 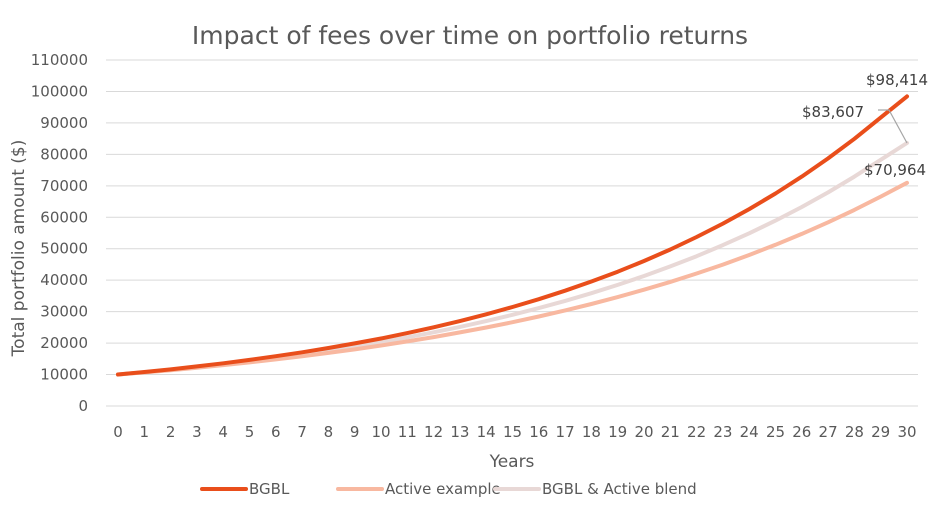 What do you see at coordinates (512, 462) in the screenshot?
I see `x-axis-label: Years` at bounding box center [512, 462].